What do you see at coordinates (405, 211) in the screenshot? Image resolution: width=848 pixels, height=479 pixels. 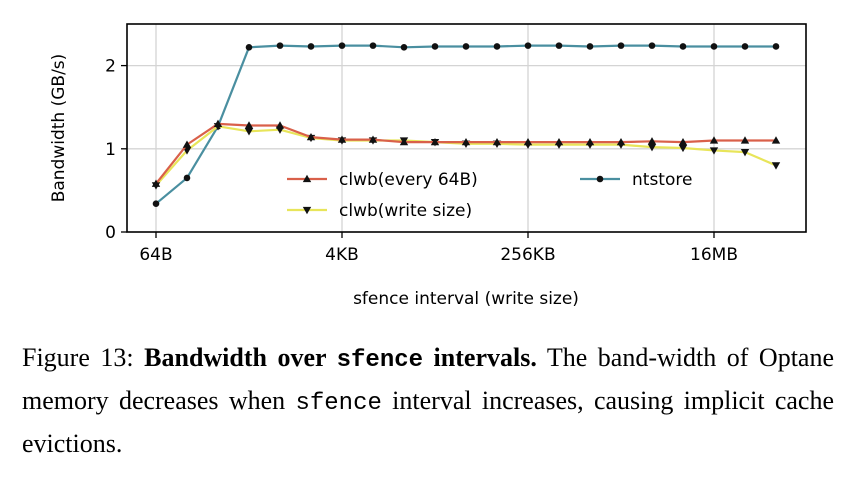 I see `legend-label-clwb-write-size: clwb(write size)` at bounding box center [405, 211].